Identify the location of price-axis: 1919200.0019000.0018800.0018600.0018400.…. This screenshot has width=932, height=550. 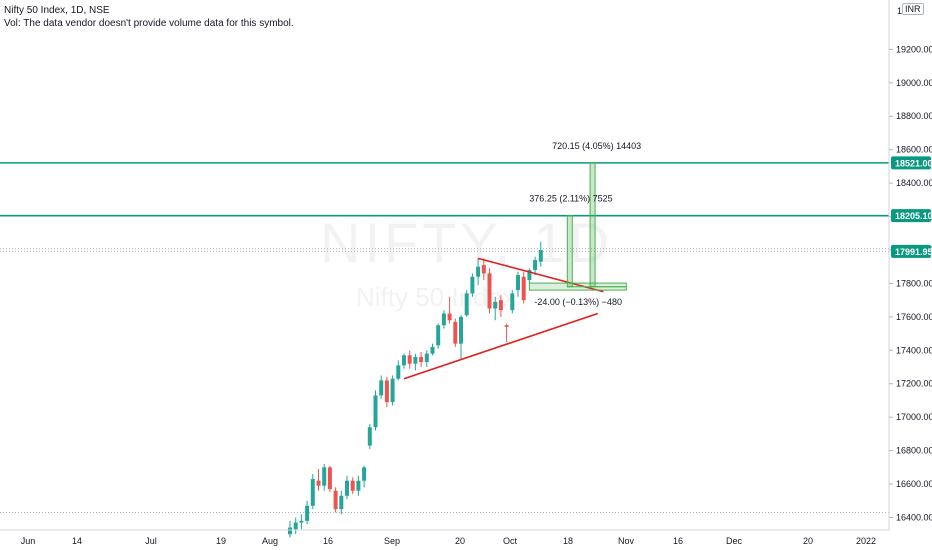
(910, 265).